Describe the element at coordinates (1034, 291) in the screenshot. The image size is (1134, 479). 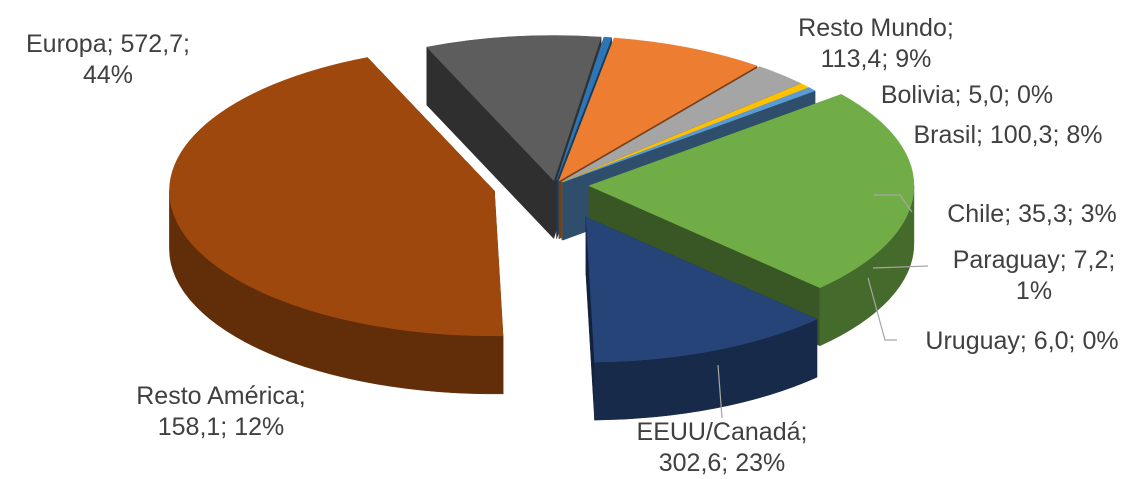
I see `data-label-paraguay-line: 1%` at that location.